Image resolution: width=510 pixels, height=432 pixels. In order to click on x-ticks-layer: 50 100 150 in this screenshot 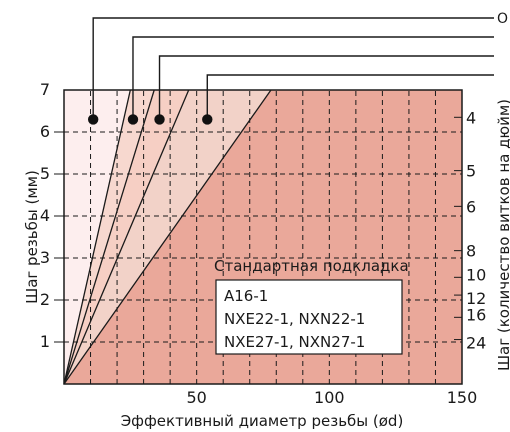, I will do `click(331, 397)`.